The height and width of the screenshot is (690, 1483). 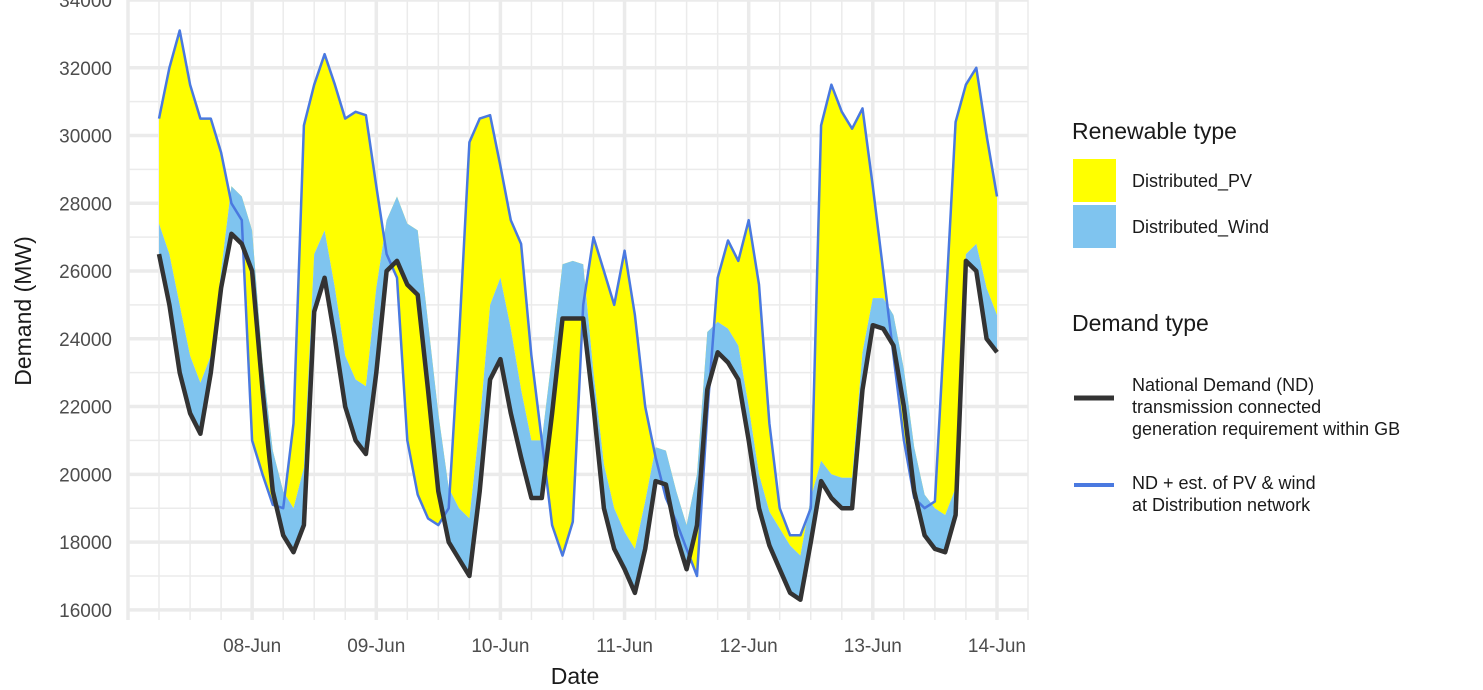 I want to click on x-tick-label: 13-Jun, so click(x=873, y=646).